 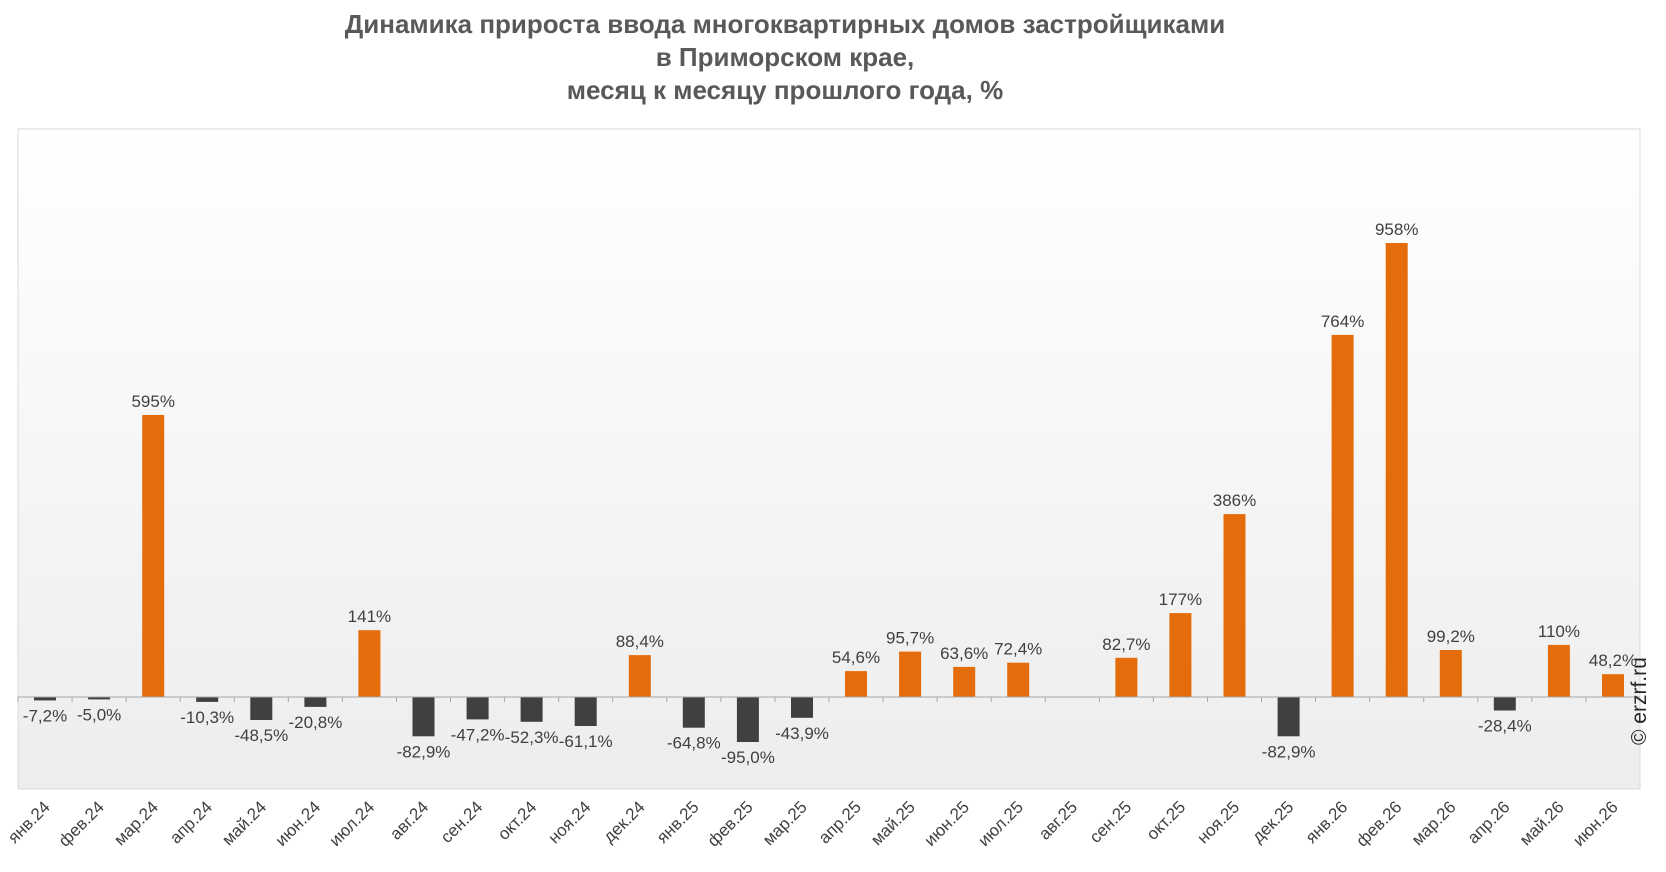 What do you see at coordinates (1559, 631) in the screenshot?
I see `value-label-май.26: 110%` at bounding box center [1559, 631].